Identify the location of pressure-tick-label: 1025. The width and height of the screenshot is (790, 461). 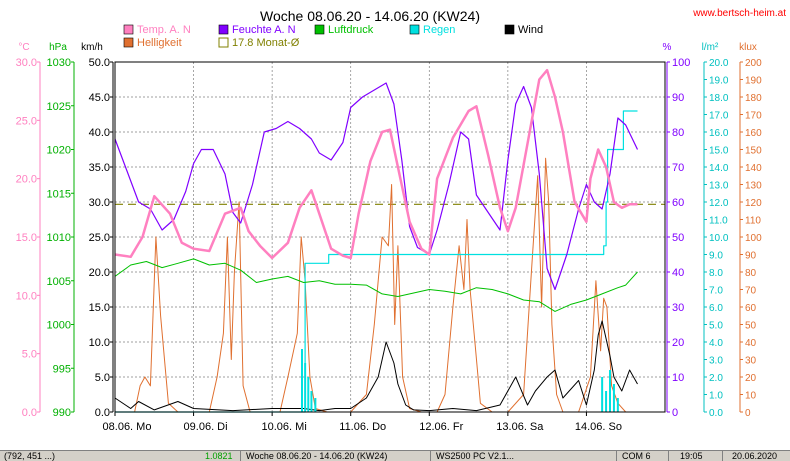
(59, 107).